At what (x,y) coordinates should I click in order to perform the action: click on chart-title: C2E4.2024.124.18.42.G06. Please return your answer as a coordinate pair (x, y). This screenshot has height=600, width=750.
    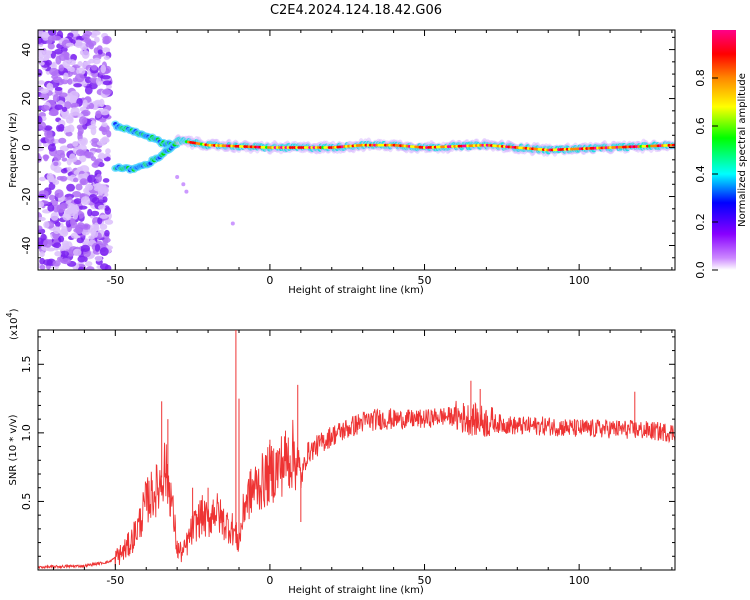
    Looking at the image, I should click on (356, 10).